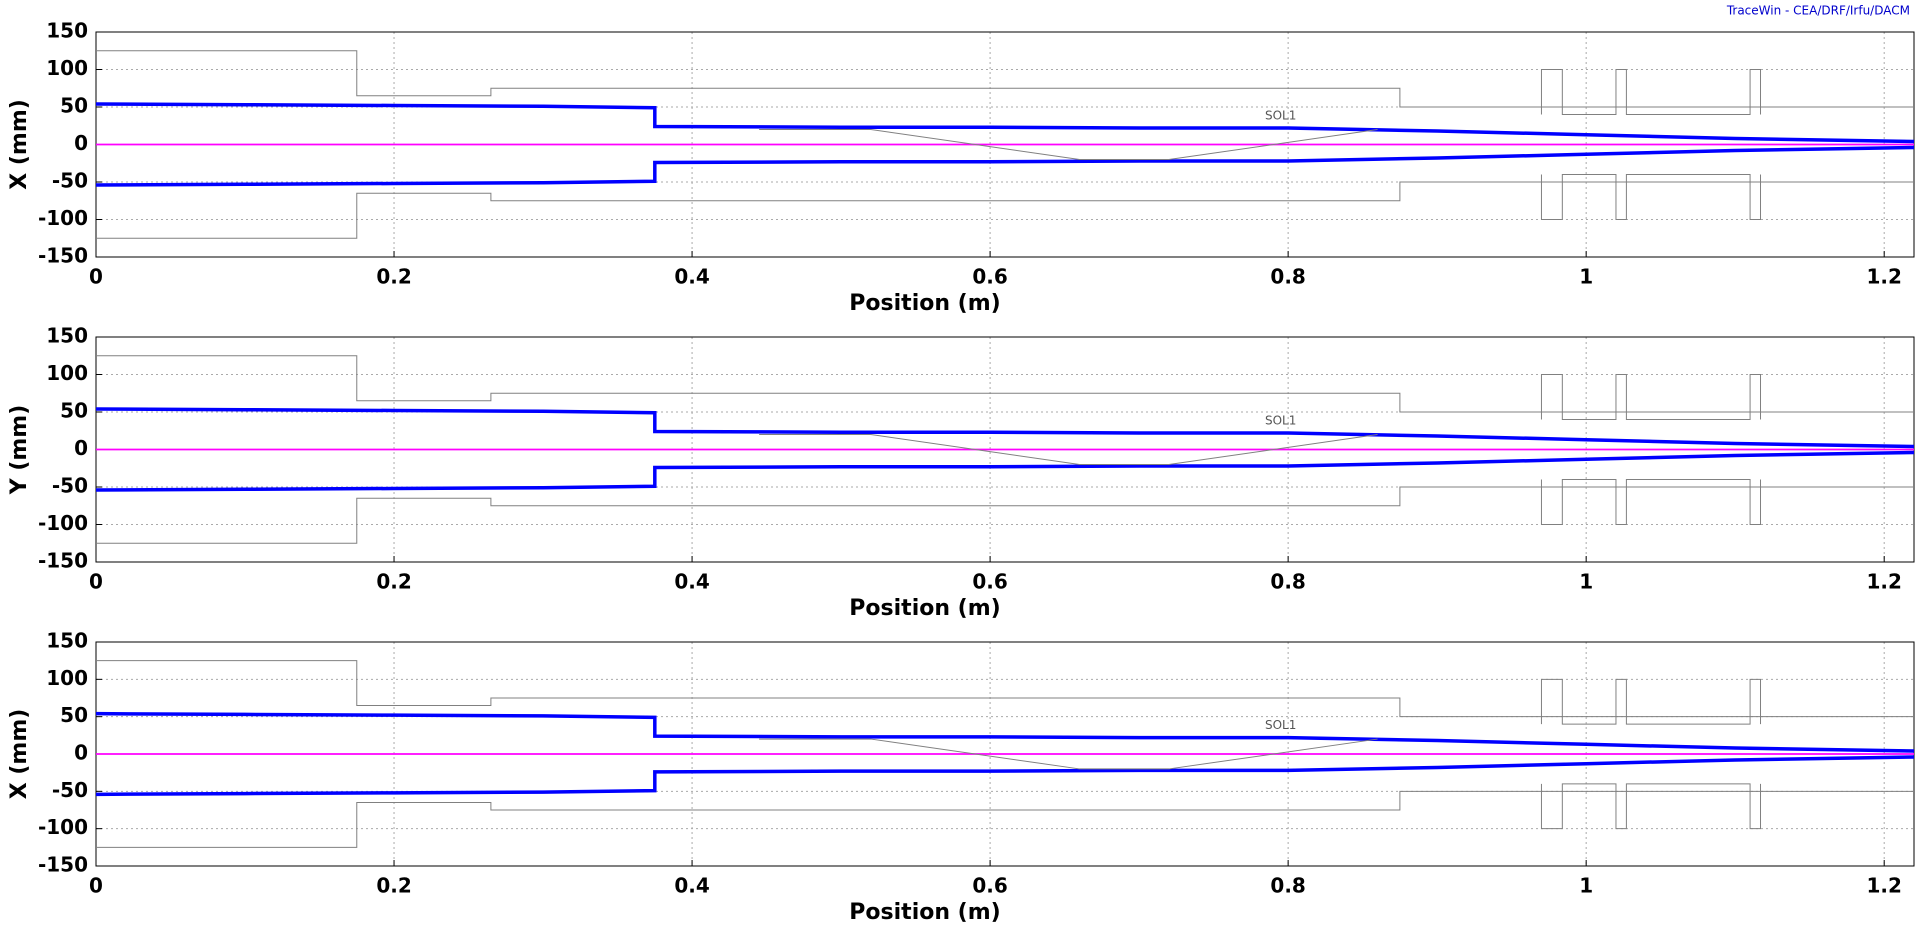  Describe the element at coordinates (19, 450) in the screenshot. I see `y-axis-label: Y (mm)` at that location.